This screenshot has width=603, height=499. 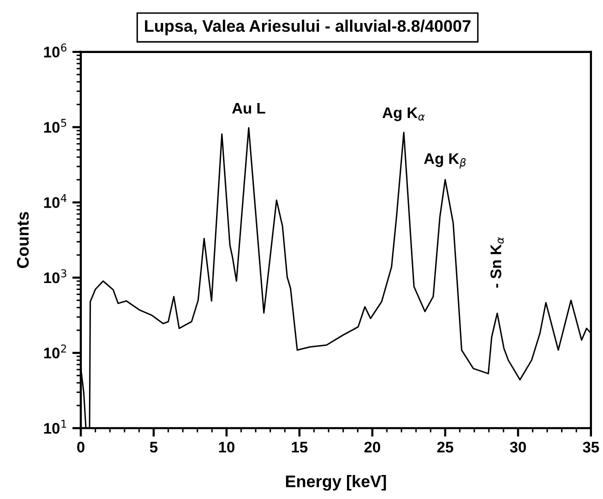 What do you see at coordinates (154, 447) in the screenshot?
I see `x-tick-label: 5` at bounding box center [154, 447].